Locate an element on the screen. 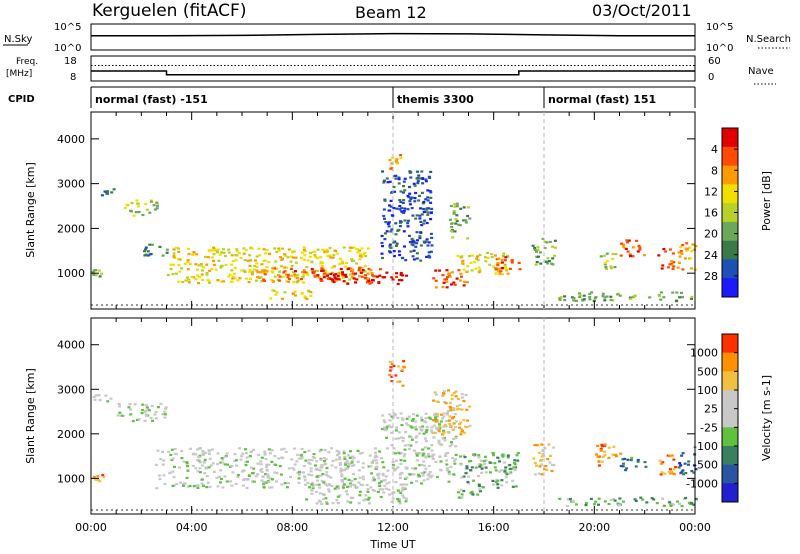 This screenshot has width=800, height=554. colorbar-tick-label: 4 is located at coordinates (714, 149).